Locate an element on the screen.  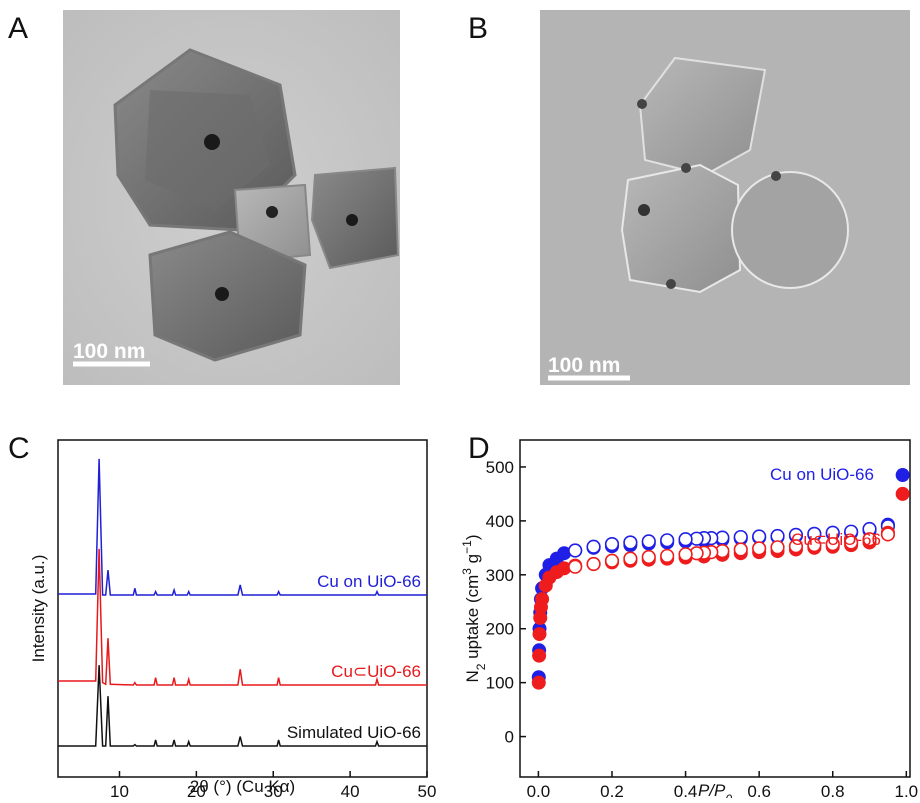
x-tick-label: 20 is located at coordinates (196, 790).